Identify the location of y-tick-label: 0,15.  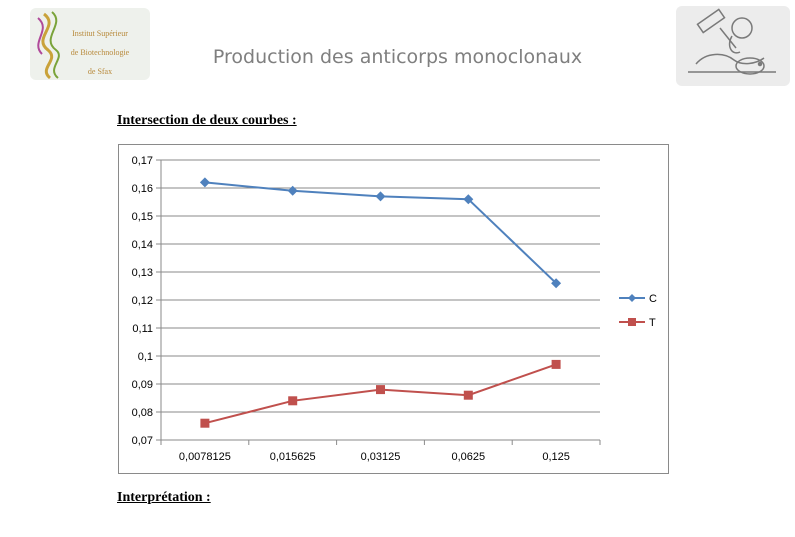
(142, 217).